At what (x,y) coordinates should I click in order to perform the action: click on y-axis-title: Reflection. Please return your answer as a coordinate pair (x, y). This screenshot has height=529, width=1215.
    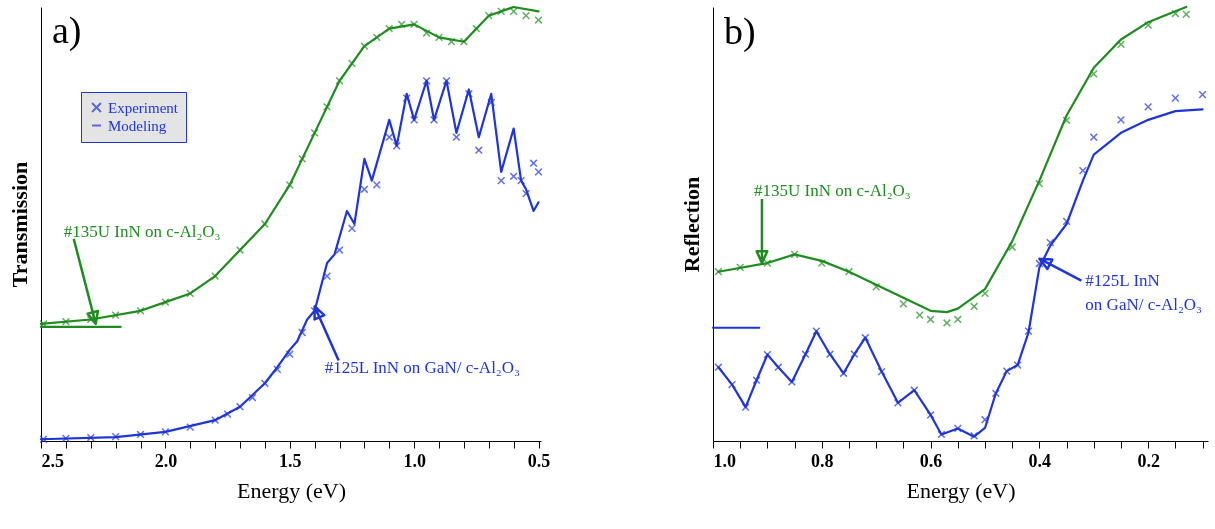
    Looking at the image, I should click on (691, 224).